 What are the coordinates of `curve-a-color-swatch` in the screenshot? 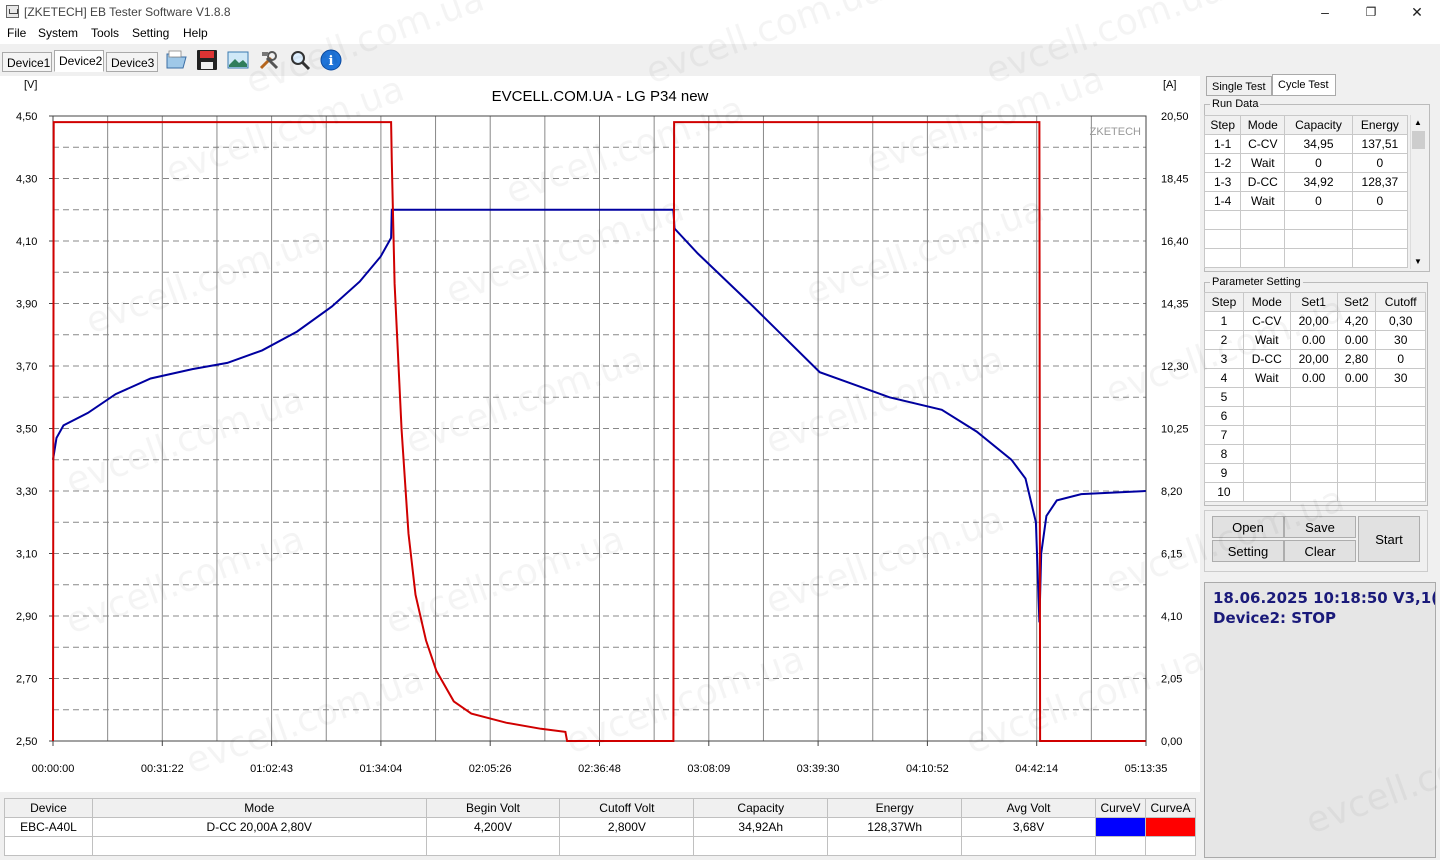 It's located at (1170, 827).